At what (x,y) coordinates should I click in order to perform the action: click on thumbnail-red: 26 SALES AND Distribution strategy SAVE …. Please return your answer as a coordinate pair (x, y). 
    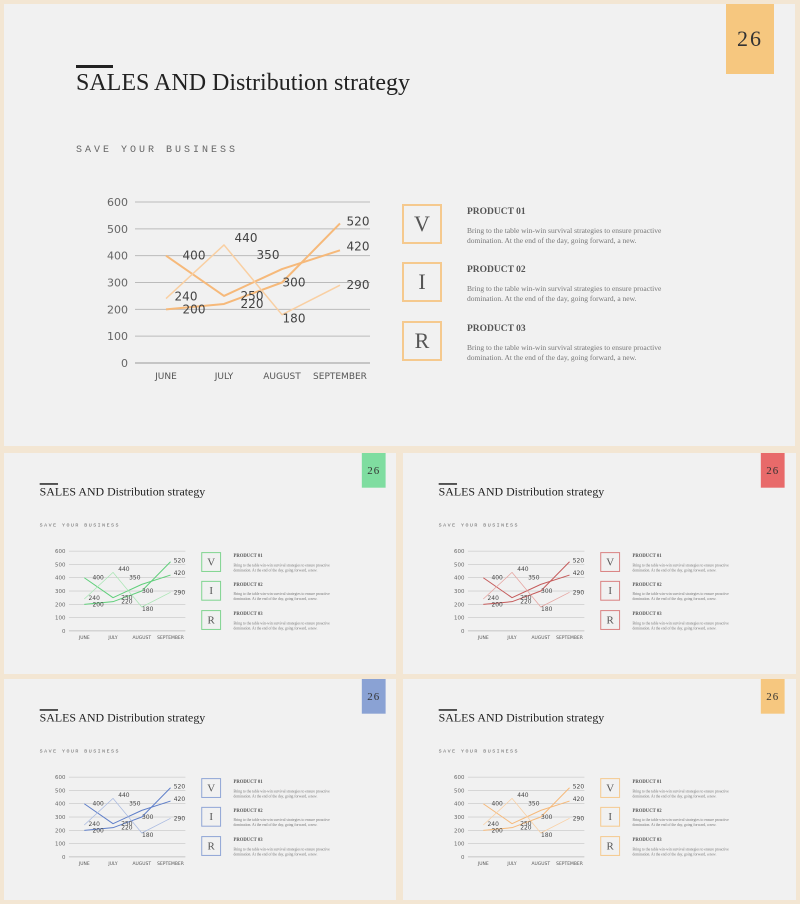
    Looking at the image, I should click on (599, 563).